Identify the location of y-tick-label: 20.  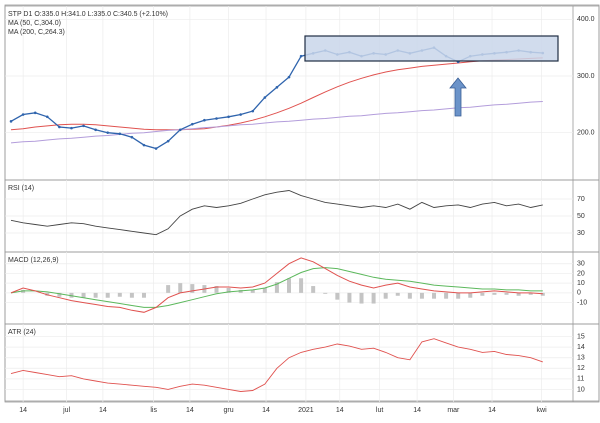
(581, 273).